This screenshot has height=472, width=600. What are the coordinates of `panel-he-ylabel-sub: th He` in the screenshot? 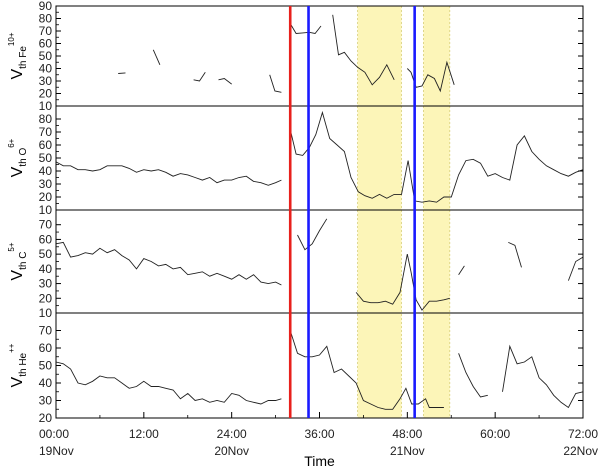 It's located at (23, 364).